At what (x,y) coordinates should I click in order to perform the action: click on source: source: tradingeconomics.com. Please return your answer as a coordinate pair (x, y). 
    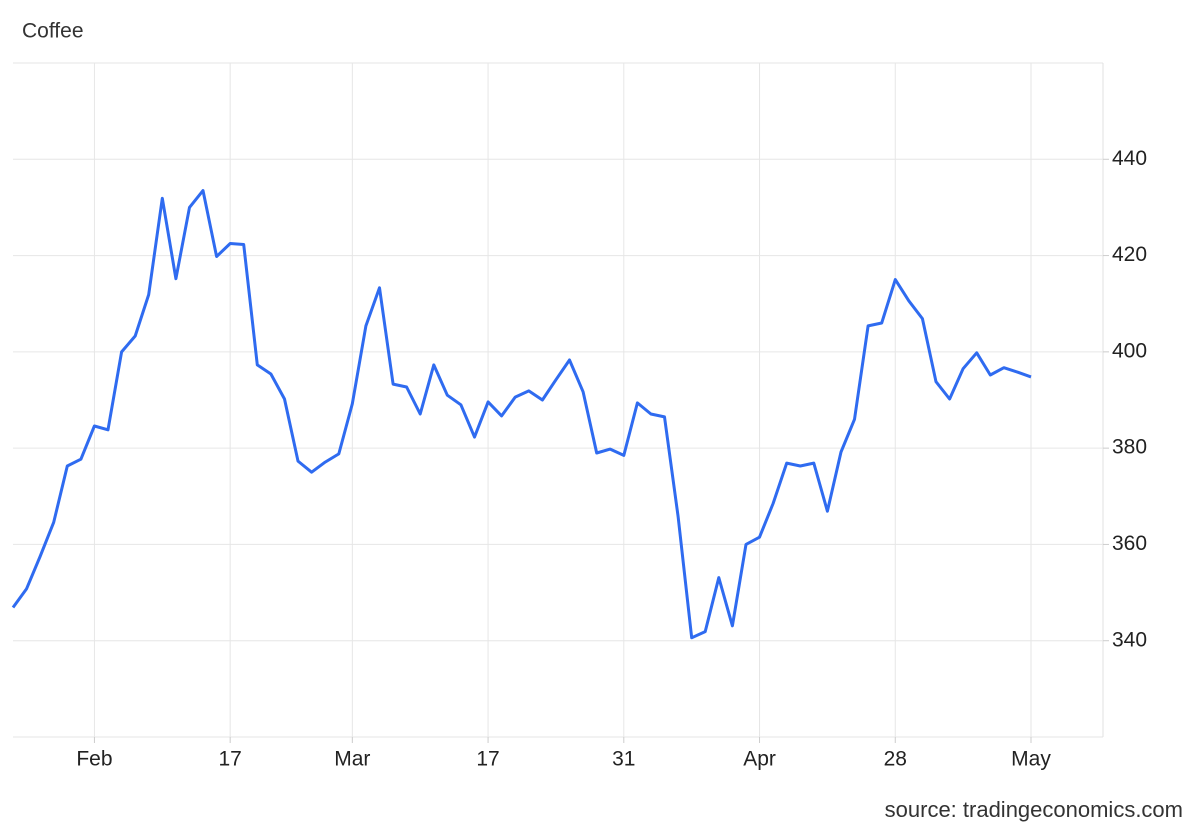
    Looking at the image, I should click on (1034, 809).